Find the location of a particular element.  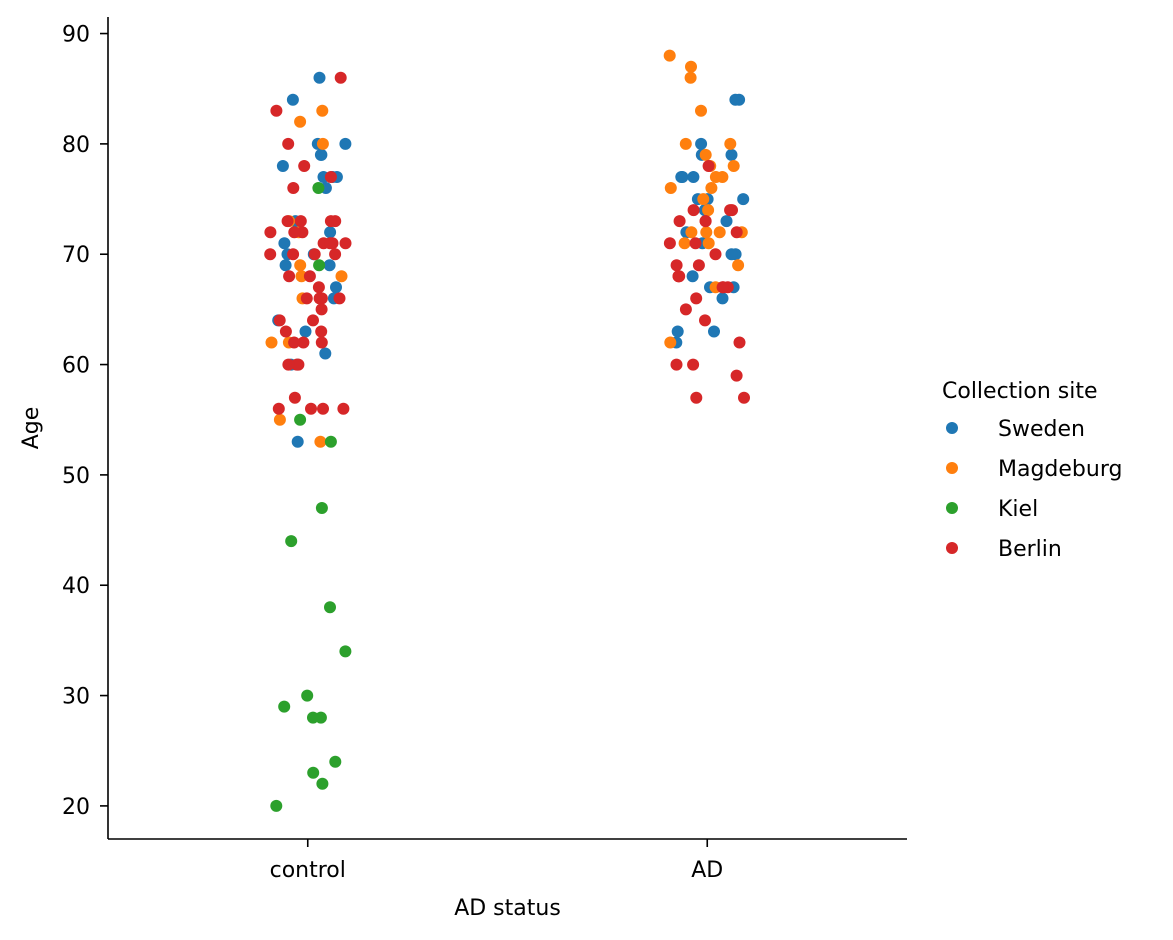

y-tick-label: 40 is located at coordinates (76, 586).